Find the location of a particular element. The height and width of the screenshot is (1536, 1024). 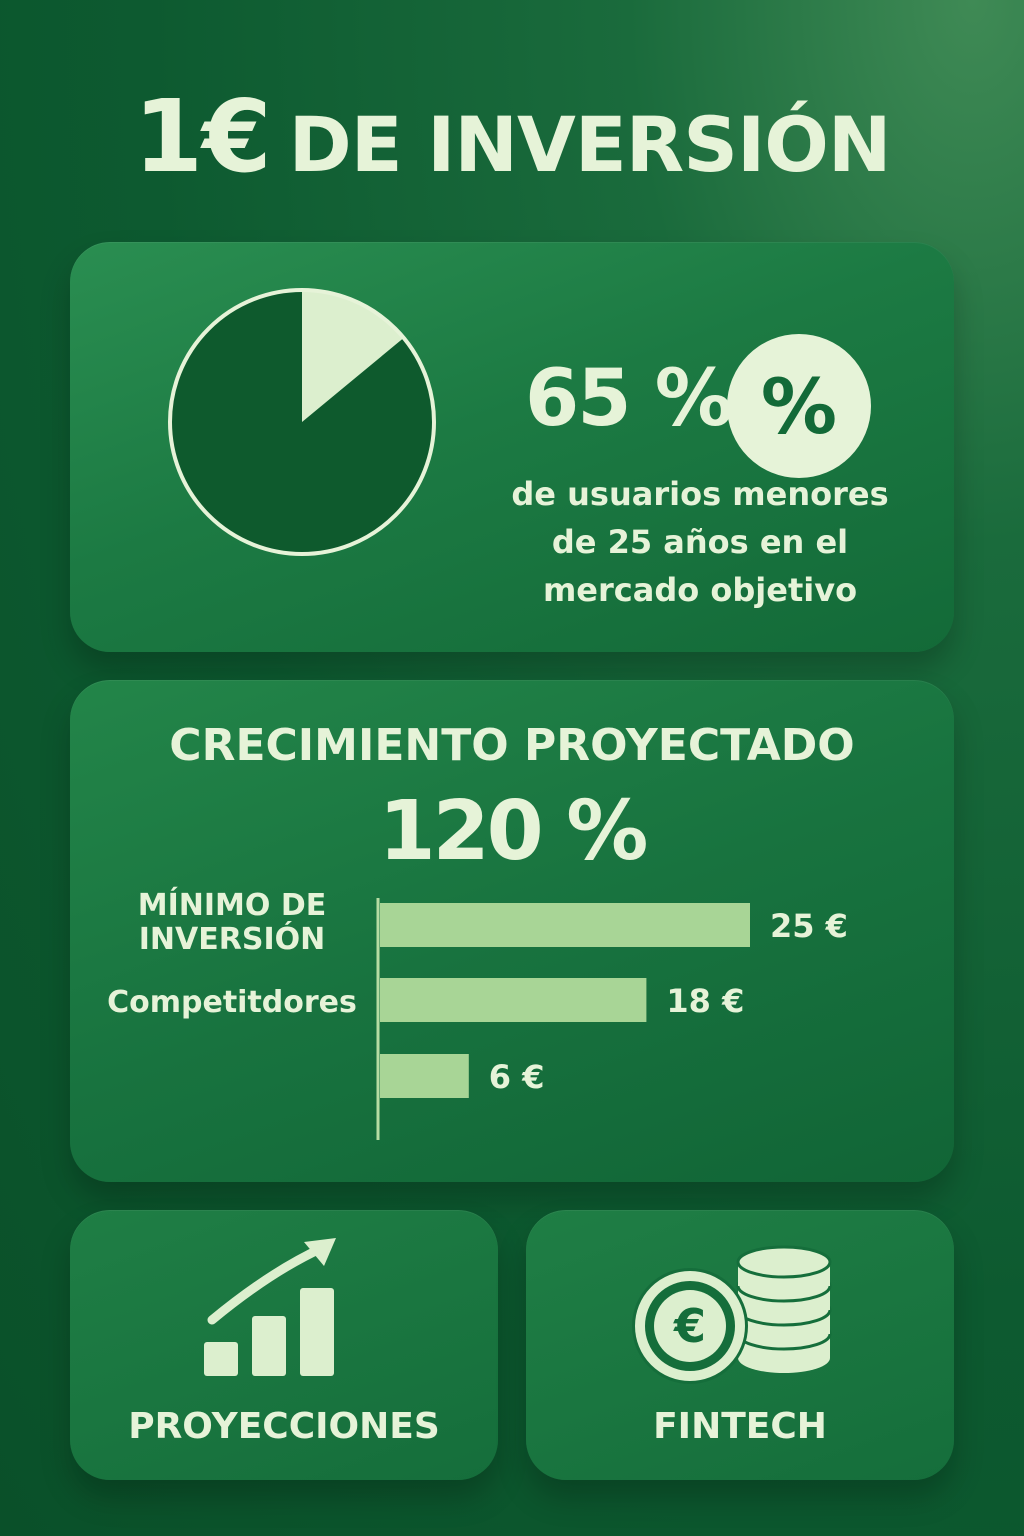

pie-chart is located at coordinates (302, 422).